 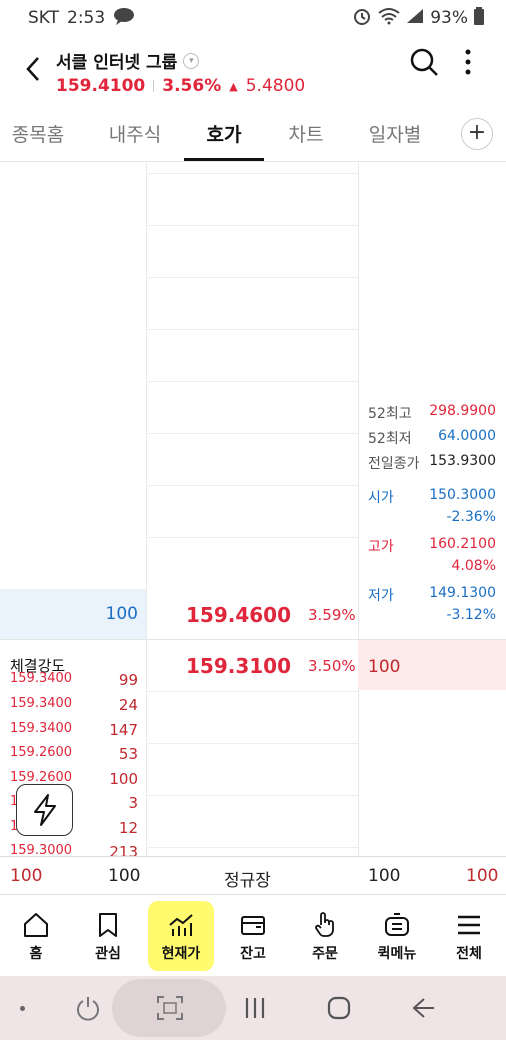 I want to click on search-icon, so click(x=424, y=62).